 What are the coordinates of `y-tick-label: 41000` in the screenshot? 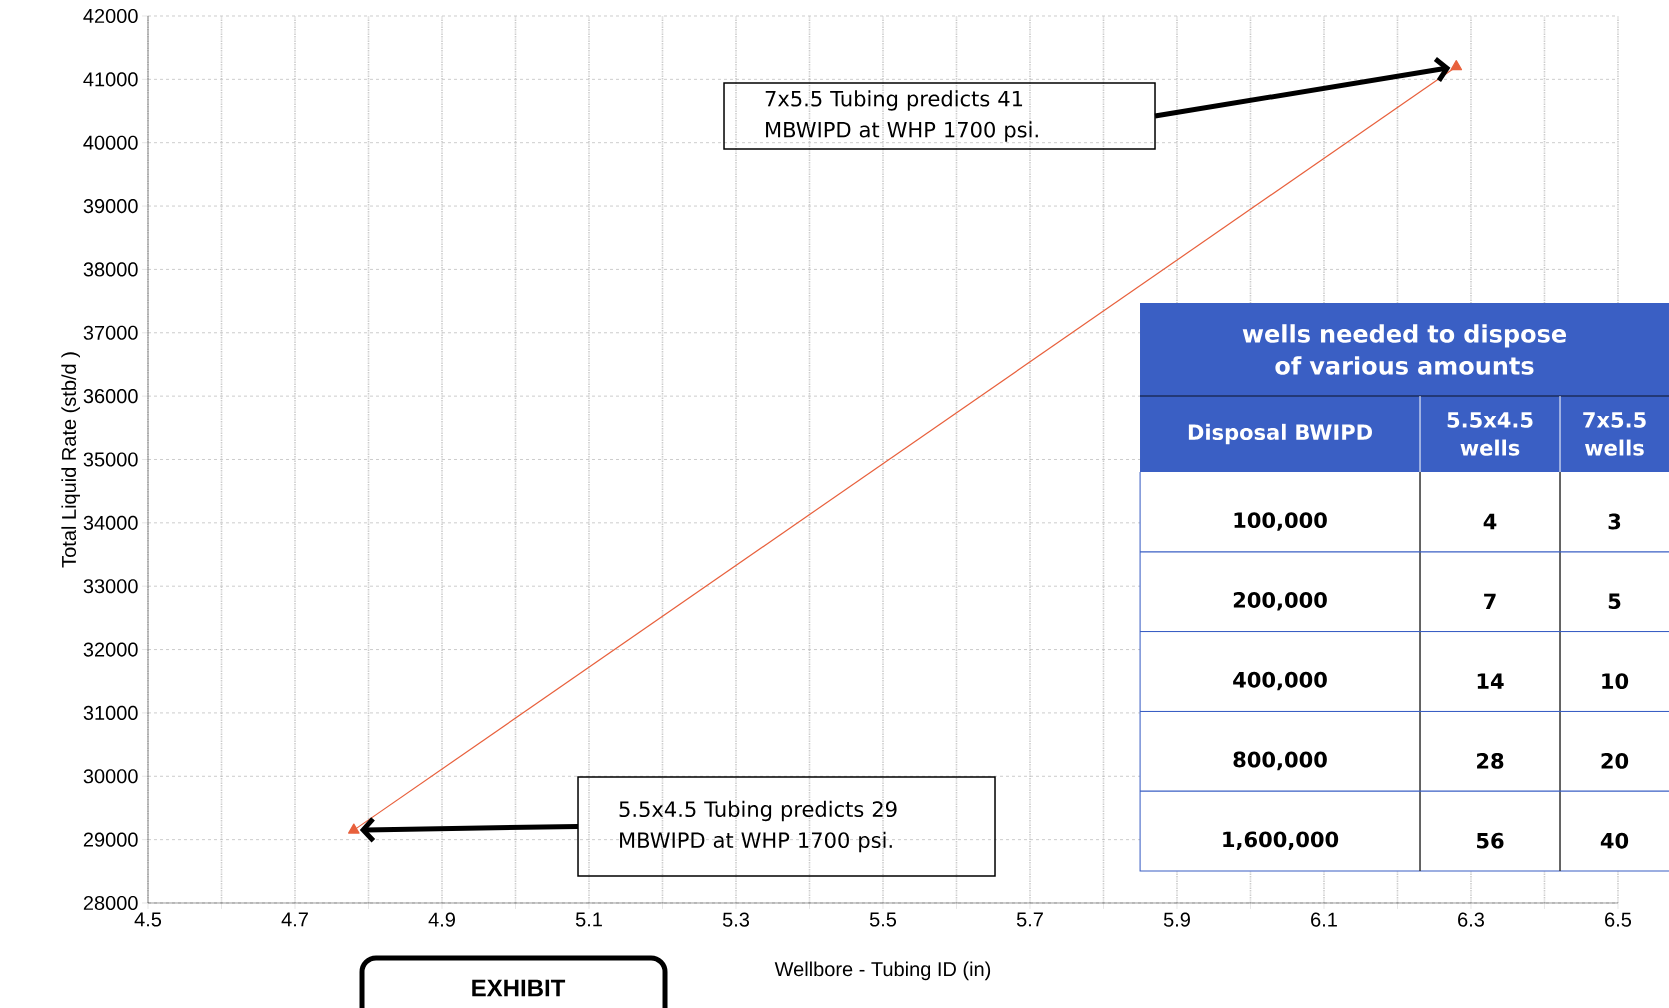 It's located at (110, 79).